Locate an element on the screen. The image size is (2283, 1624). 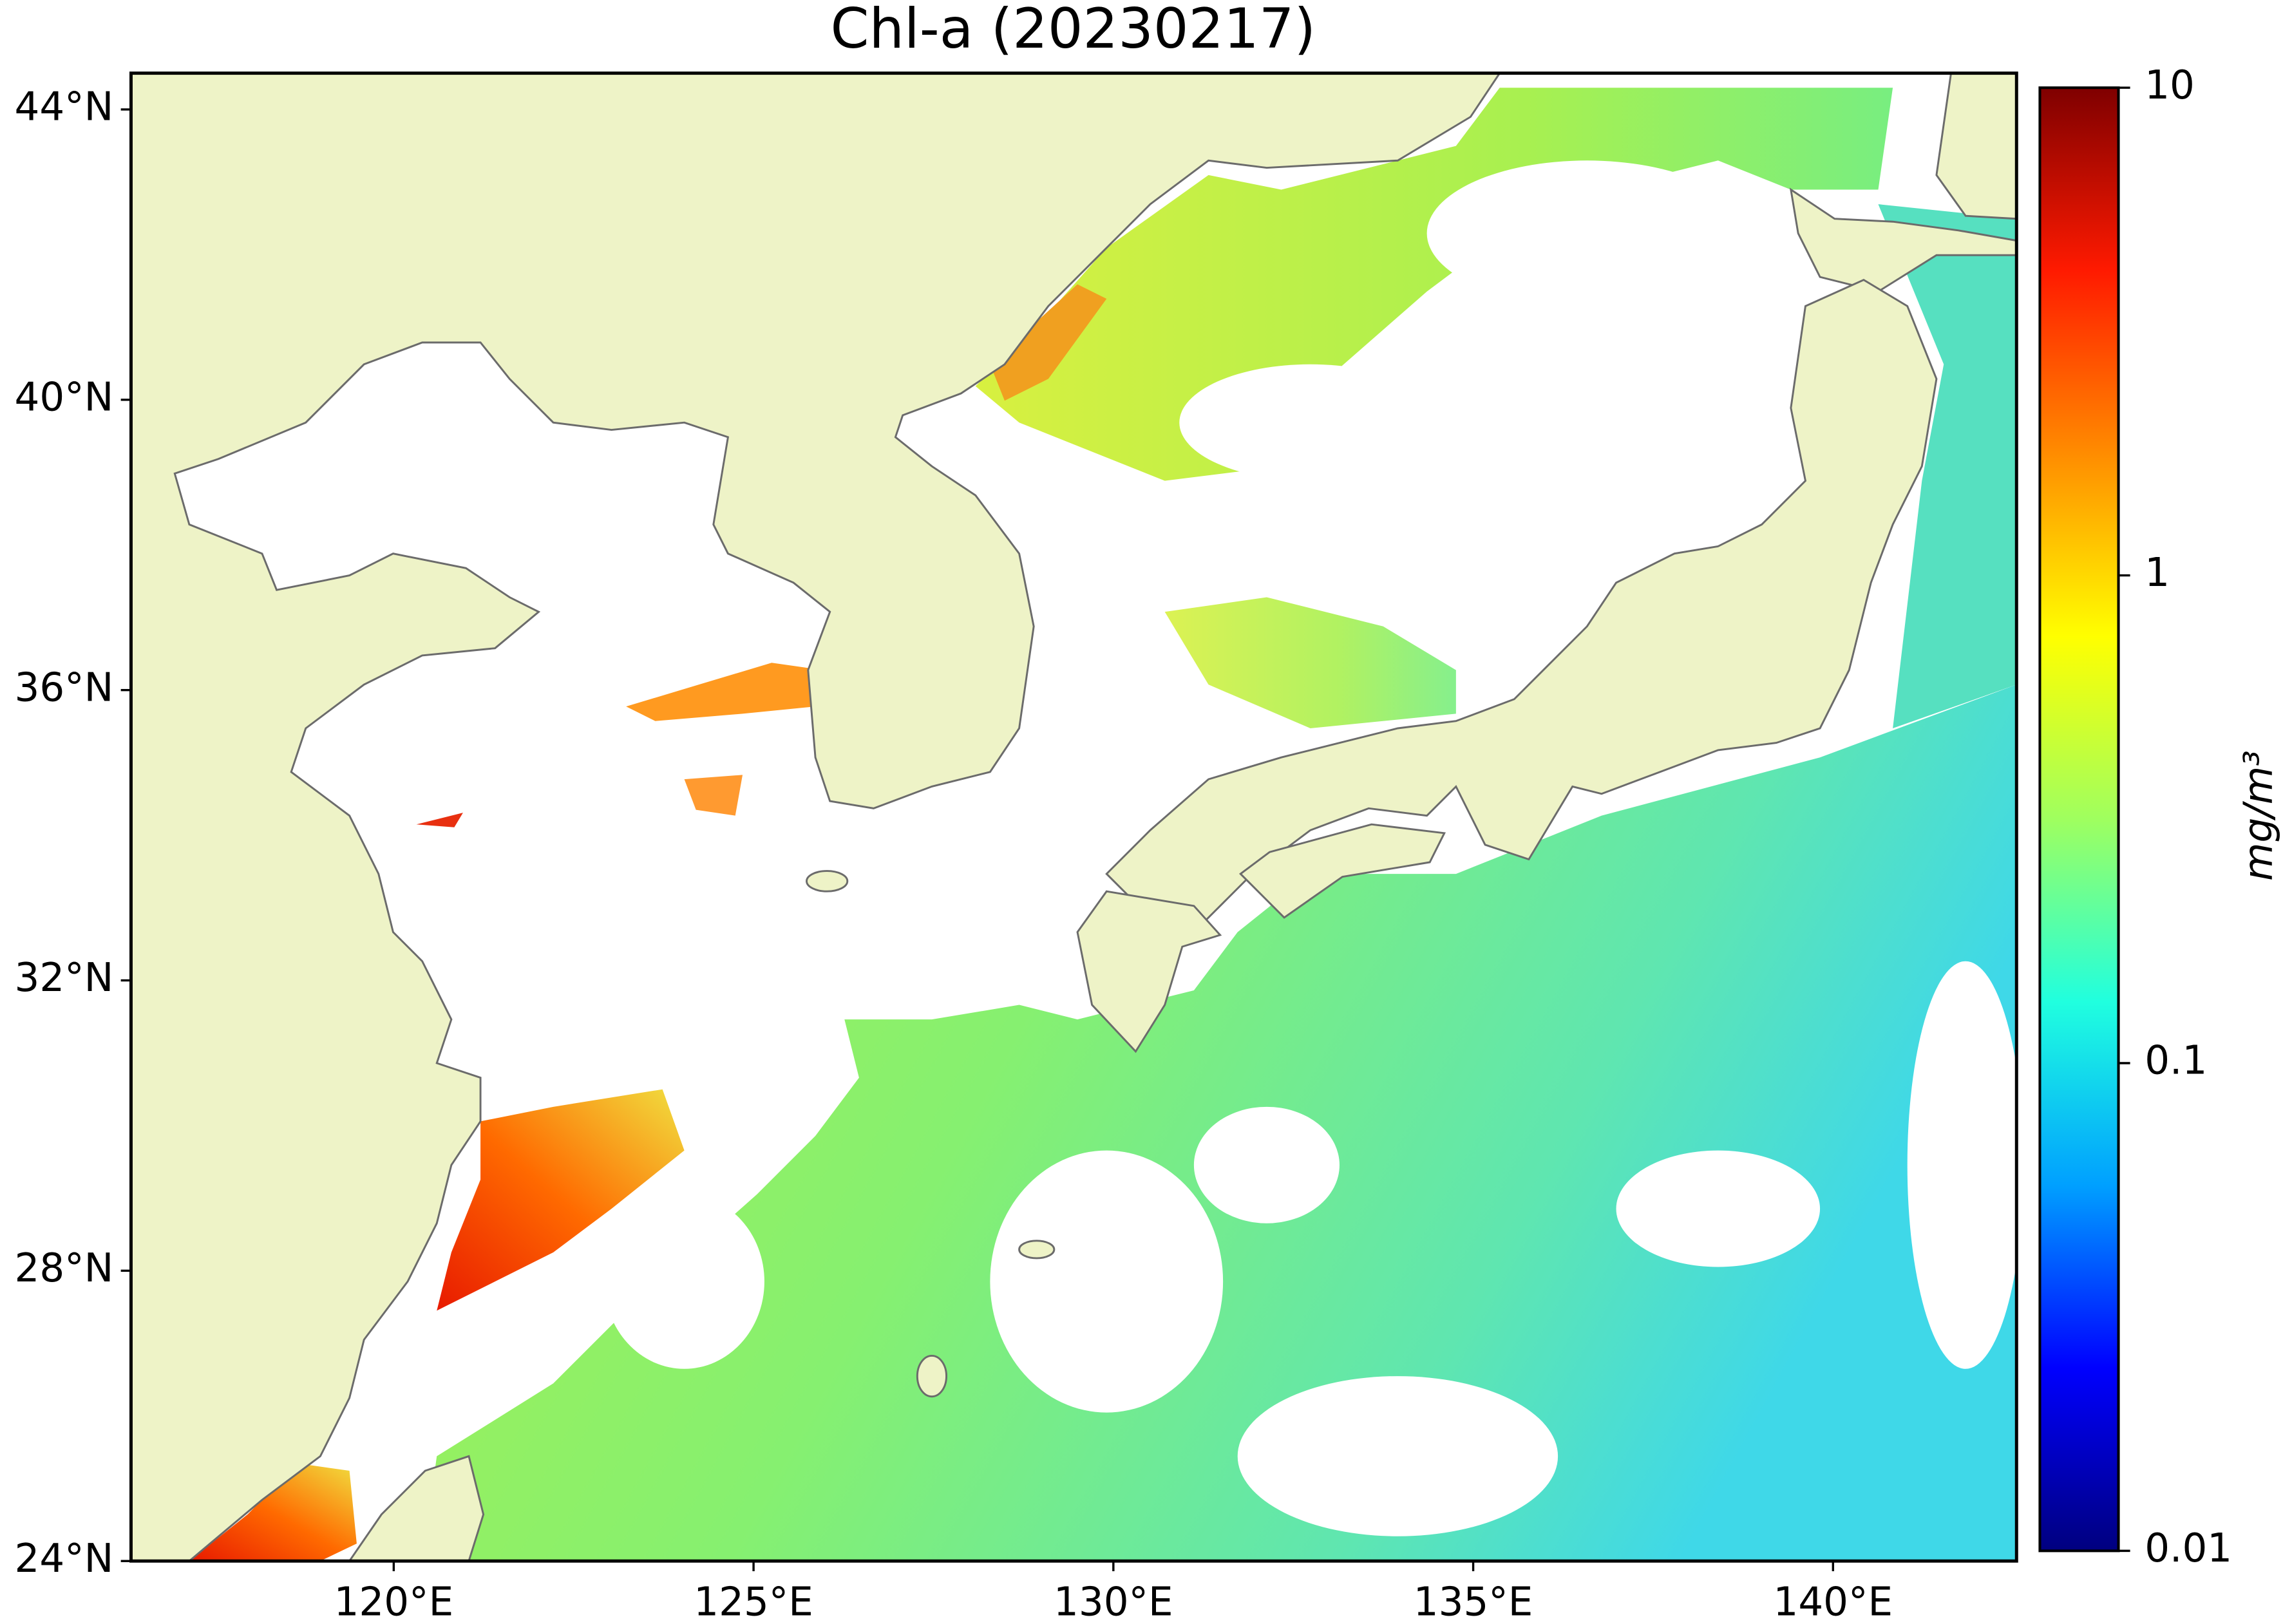
y-tick-label: 44°N is located at coordinates (64, 107).